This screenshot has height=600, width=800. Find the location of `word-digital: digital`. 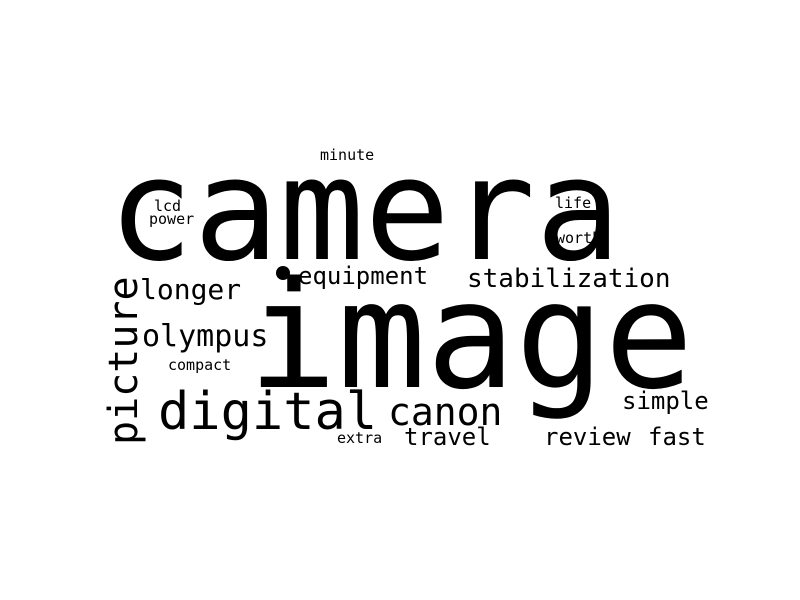

word-digital: digital is located at coordinates (268, 412).